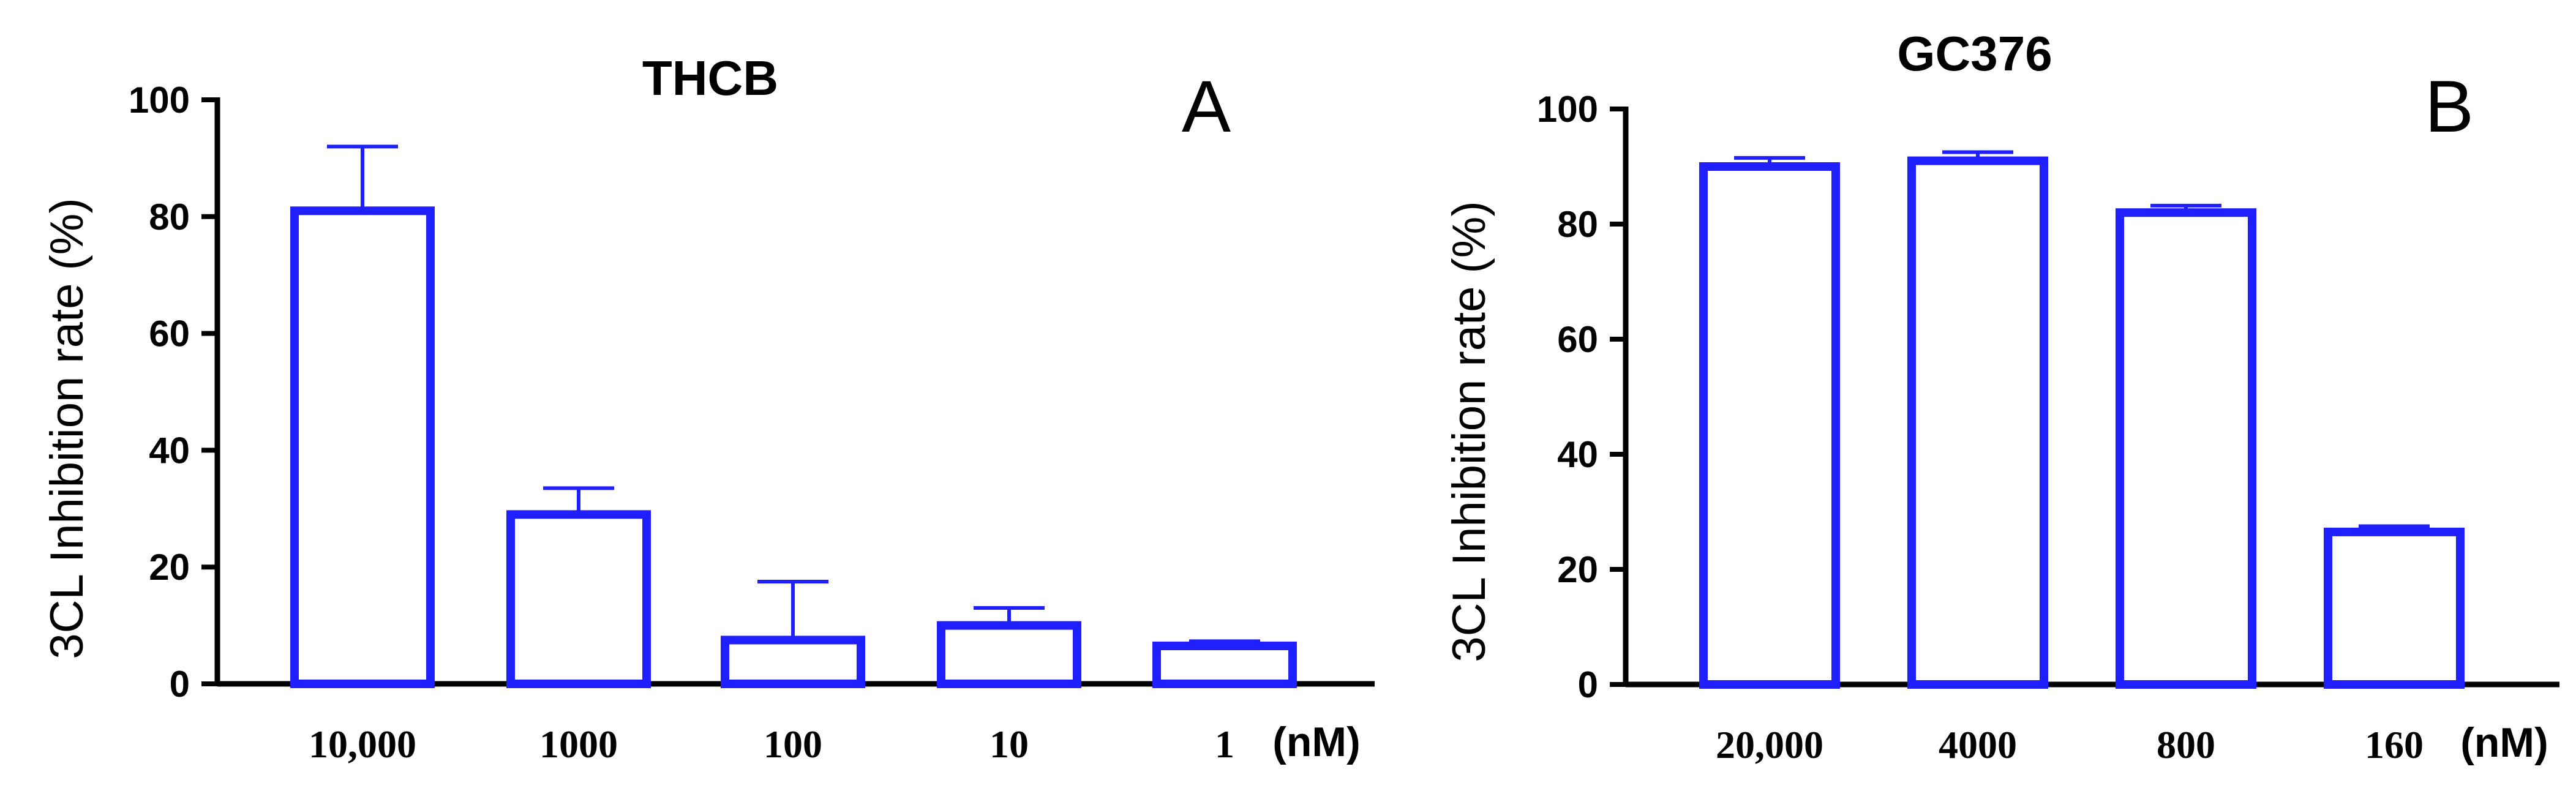 This screenshot has height=791, width=2576. I want to click on panel-letter: A, so click(1206, 107).